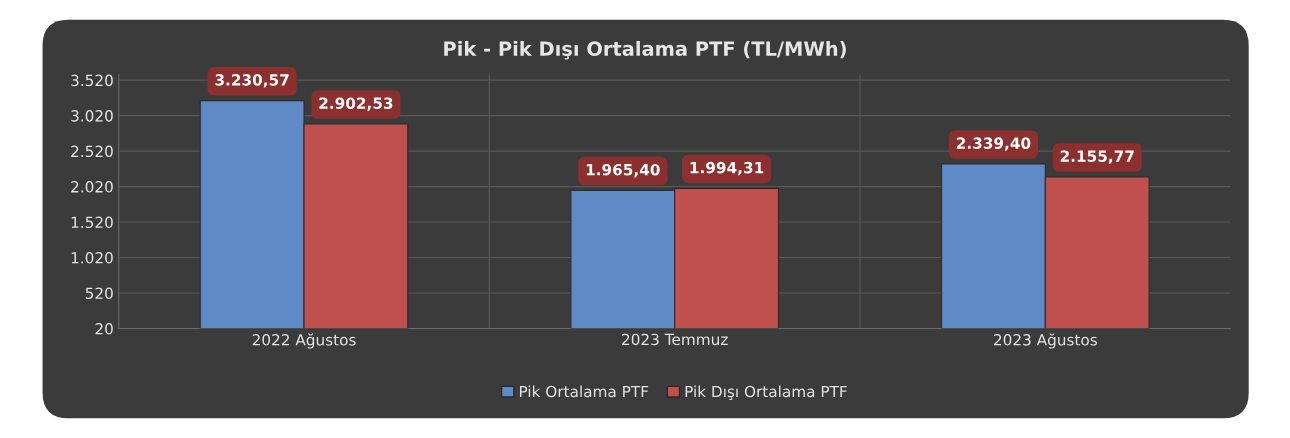 Image resolution: width=1290 pixels, height=438 pixels. What do you see at coordinates (104, 328) in the screenshot?
I see `y-tick-label: 20` at bounding box center [104, 328].